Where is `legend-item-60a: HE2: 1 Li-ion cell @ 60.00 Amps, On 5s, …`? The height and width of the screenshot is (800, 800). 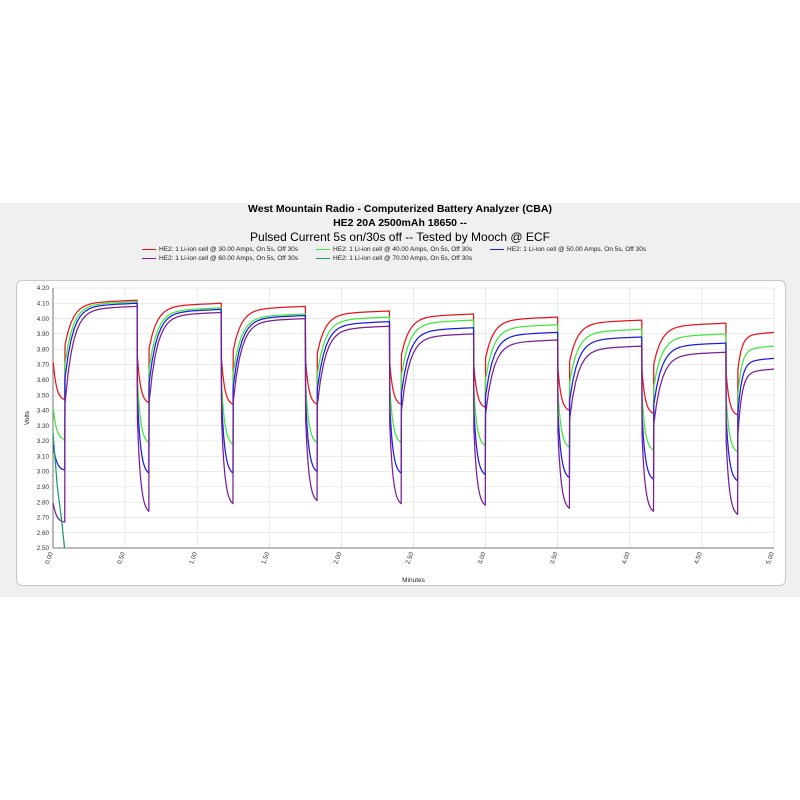
legend-item-60a: HE2: 1 Li-ion cell @ 60.00 Amps, On 5s, … is located at coordinates (220, 258).